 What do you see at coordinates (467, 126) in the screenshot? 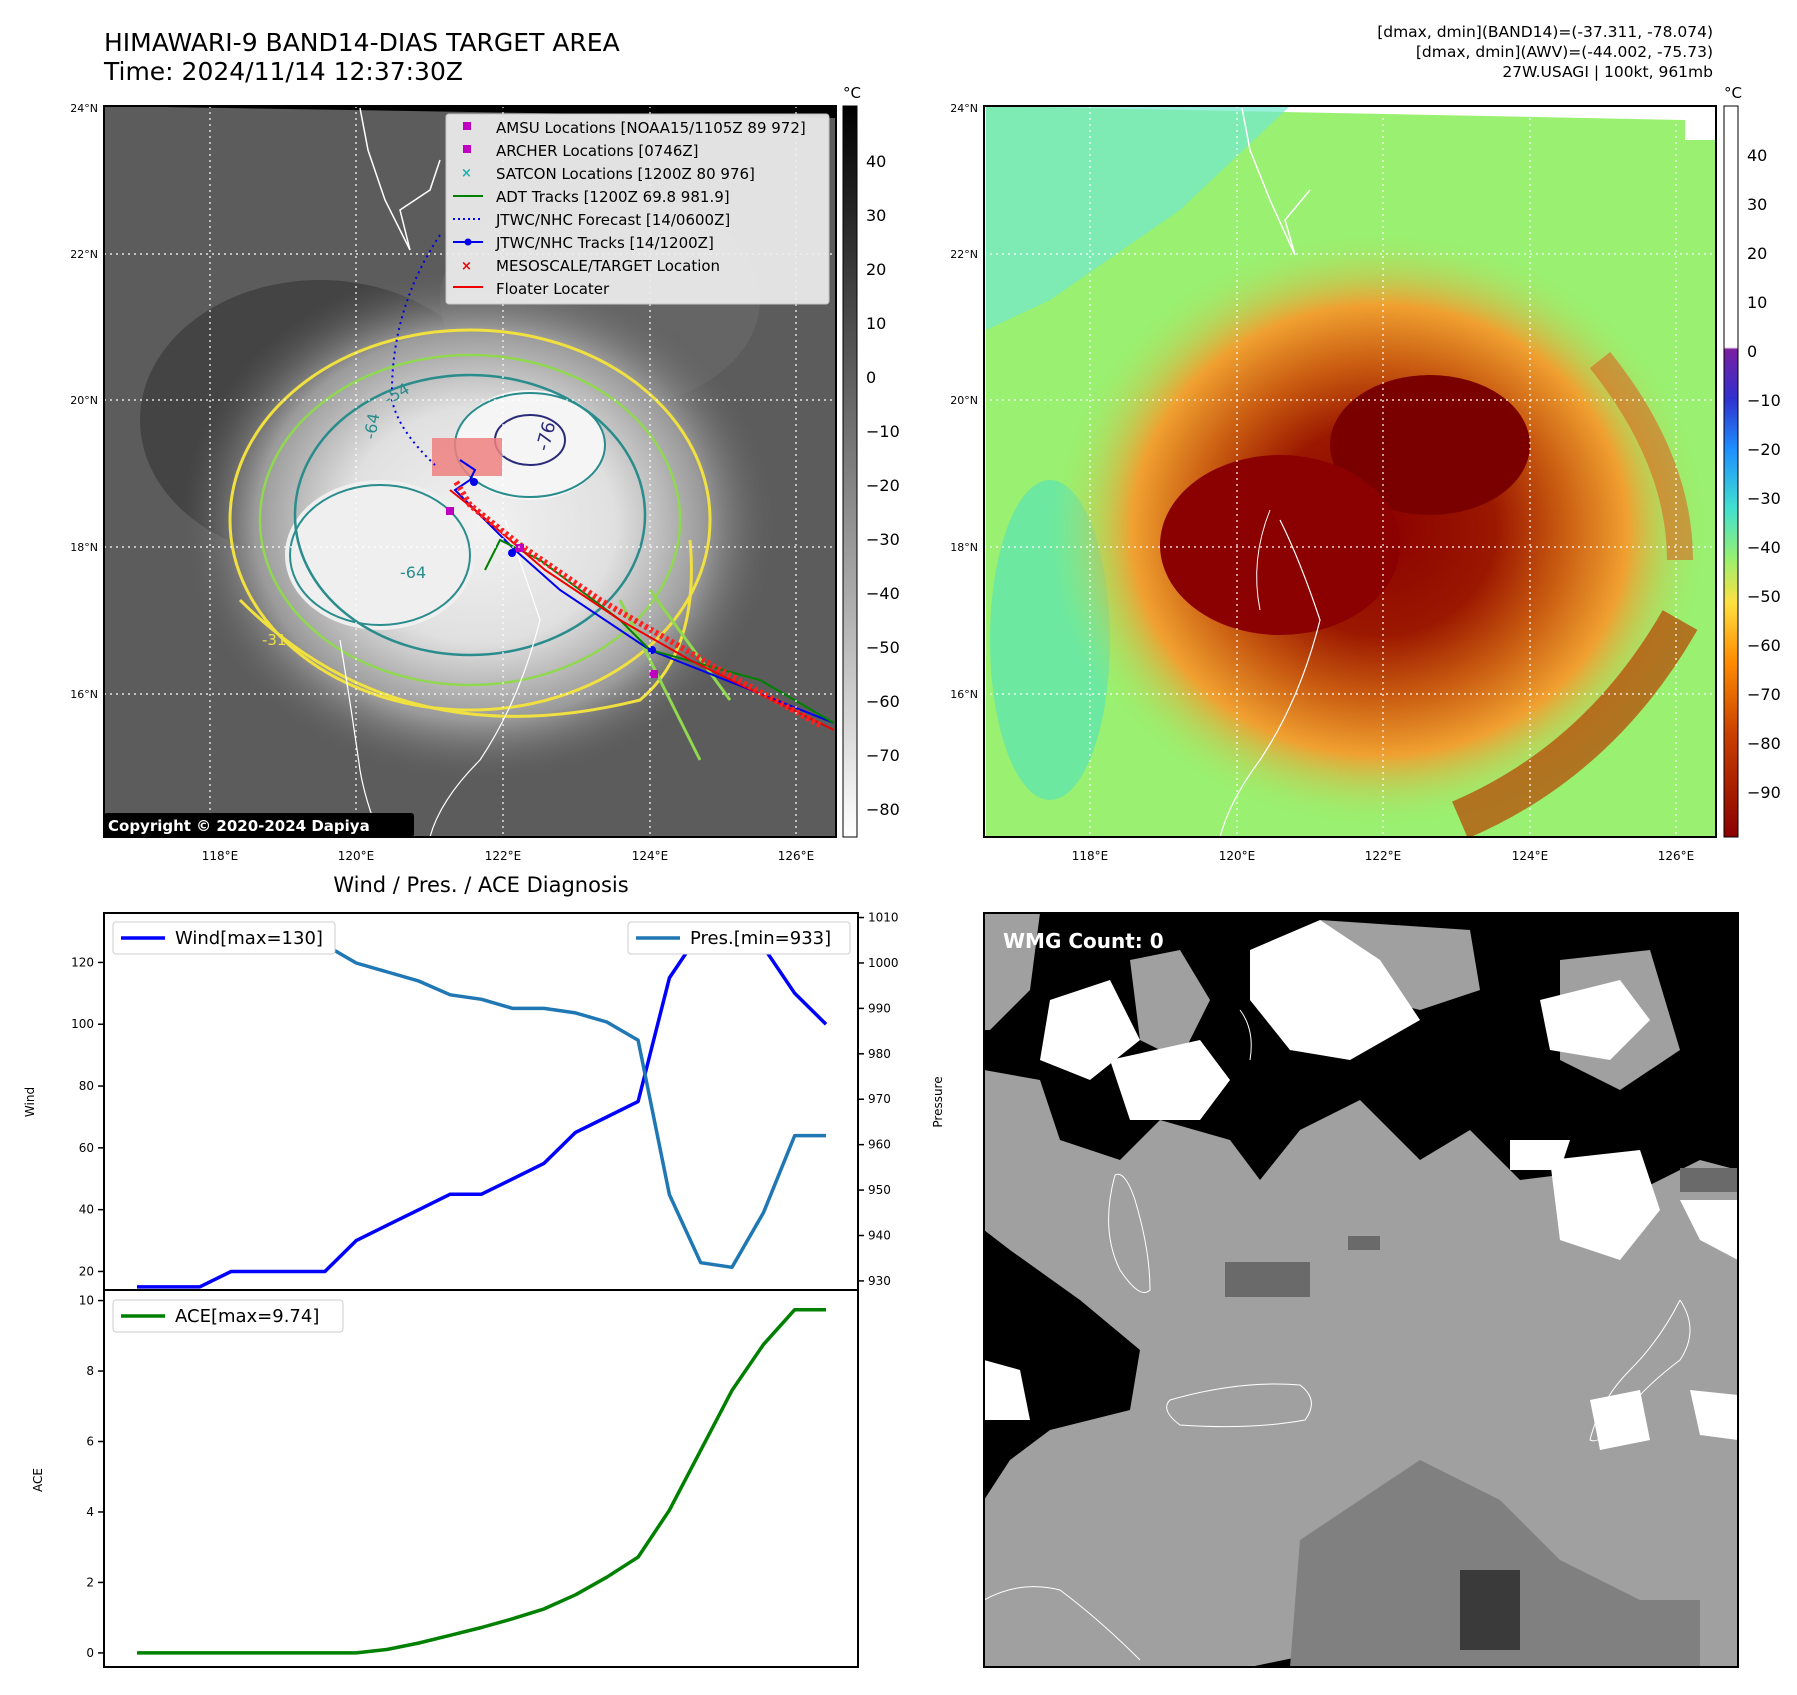
I see `legend-marker-amsu` at bounding box center [467, 126].